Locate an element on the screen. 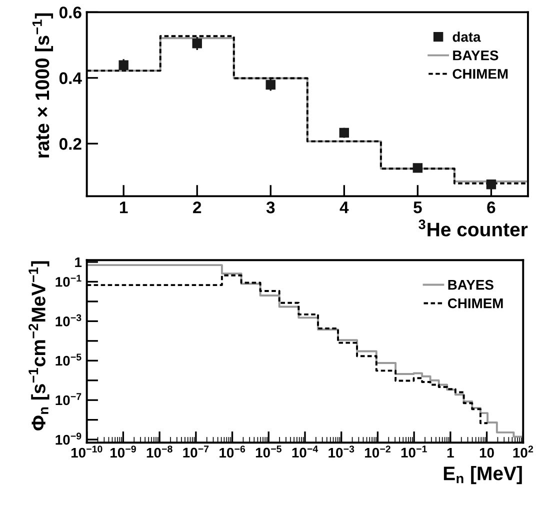 This screenshot has width=536, height=507. x-axis-title: $^{3}$He counter is located at coordinates (473, 228).